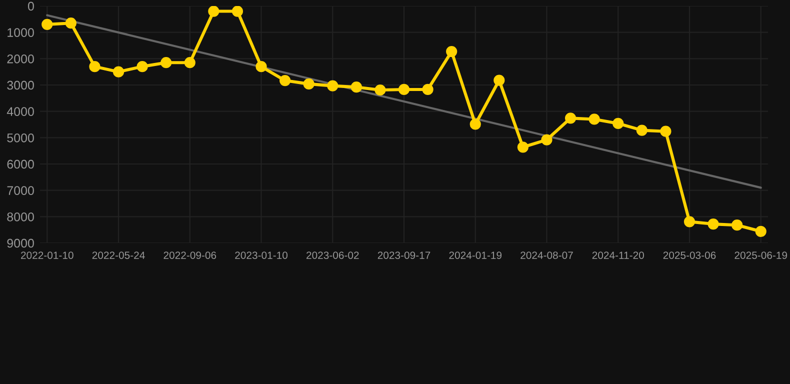  What do you see at coordinates (47, 255) in the screenshot?
I see `x-tick-label: 2022-01-10` at bounding box center [47, 255].